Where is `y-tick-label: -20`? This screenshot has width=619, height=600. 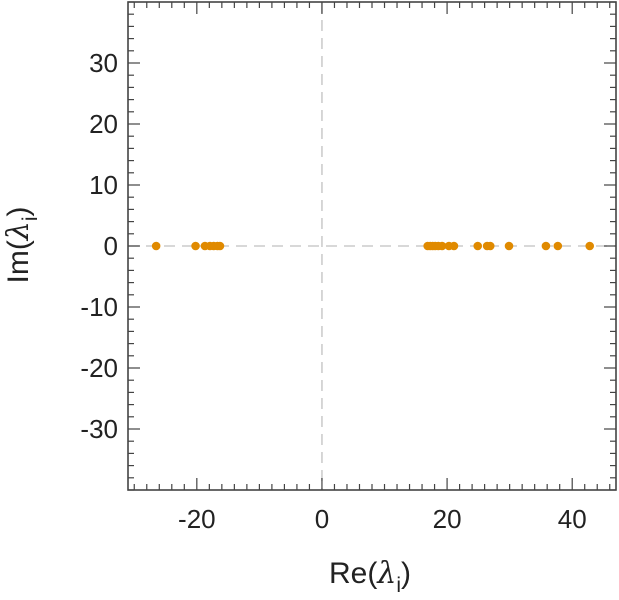 y-tick-label: -20 is located at coordinates (99, 368).